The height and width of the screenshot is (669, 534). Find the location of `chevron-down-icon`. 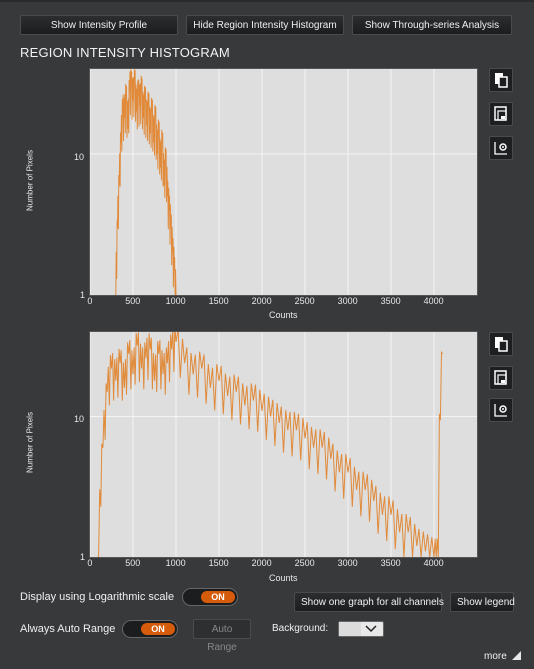

chevron-down-icon is located at coordinates (371, 629).